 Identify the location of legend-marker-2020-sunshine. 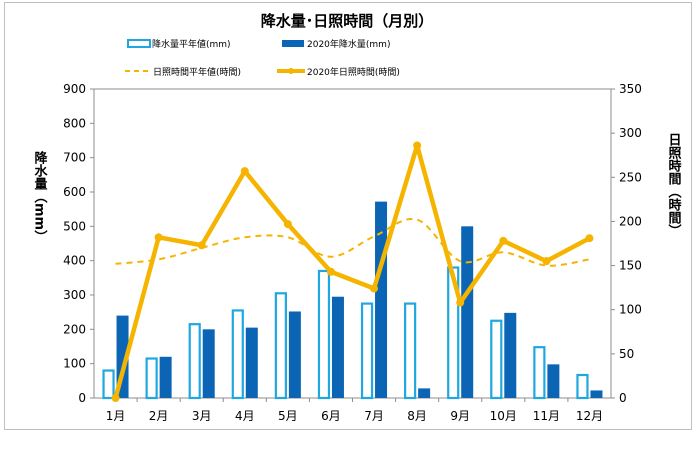
(291, 71).